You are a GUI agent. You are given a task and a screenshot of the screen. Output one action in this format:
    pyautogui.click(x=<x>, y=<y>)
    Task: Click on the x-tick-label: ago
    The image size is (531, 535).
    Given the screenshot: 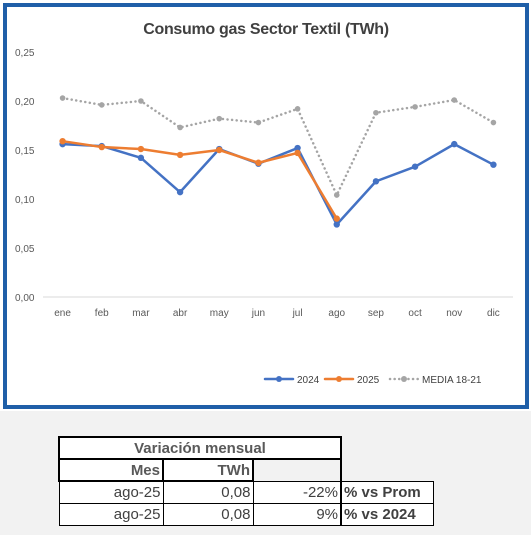 What is the action you would take?
    pyautogui.click(x=336, y=313)
    